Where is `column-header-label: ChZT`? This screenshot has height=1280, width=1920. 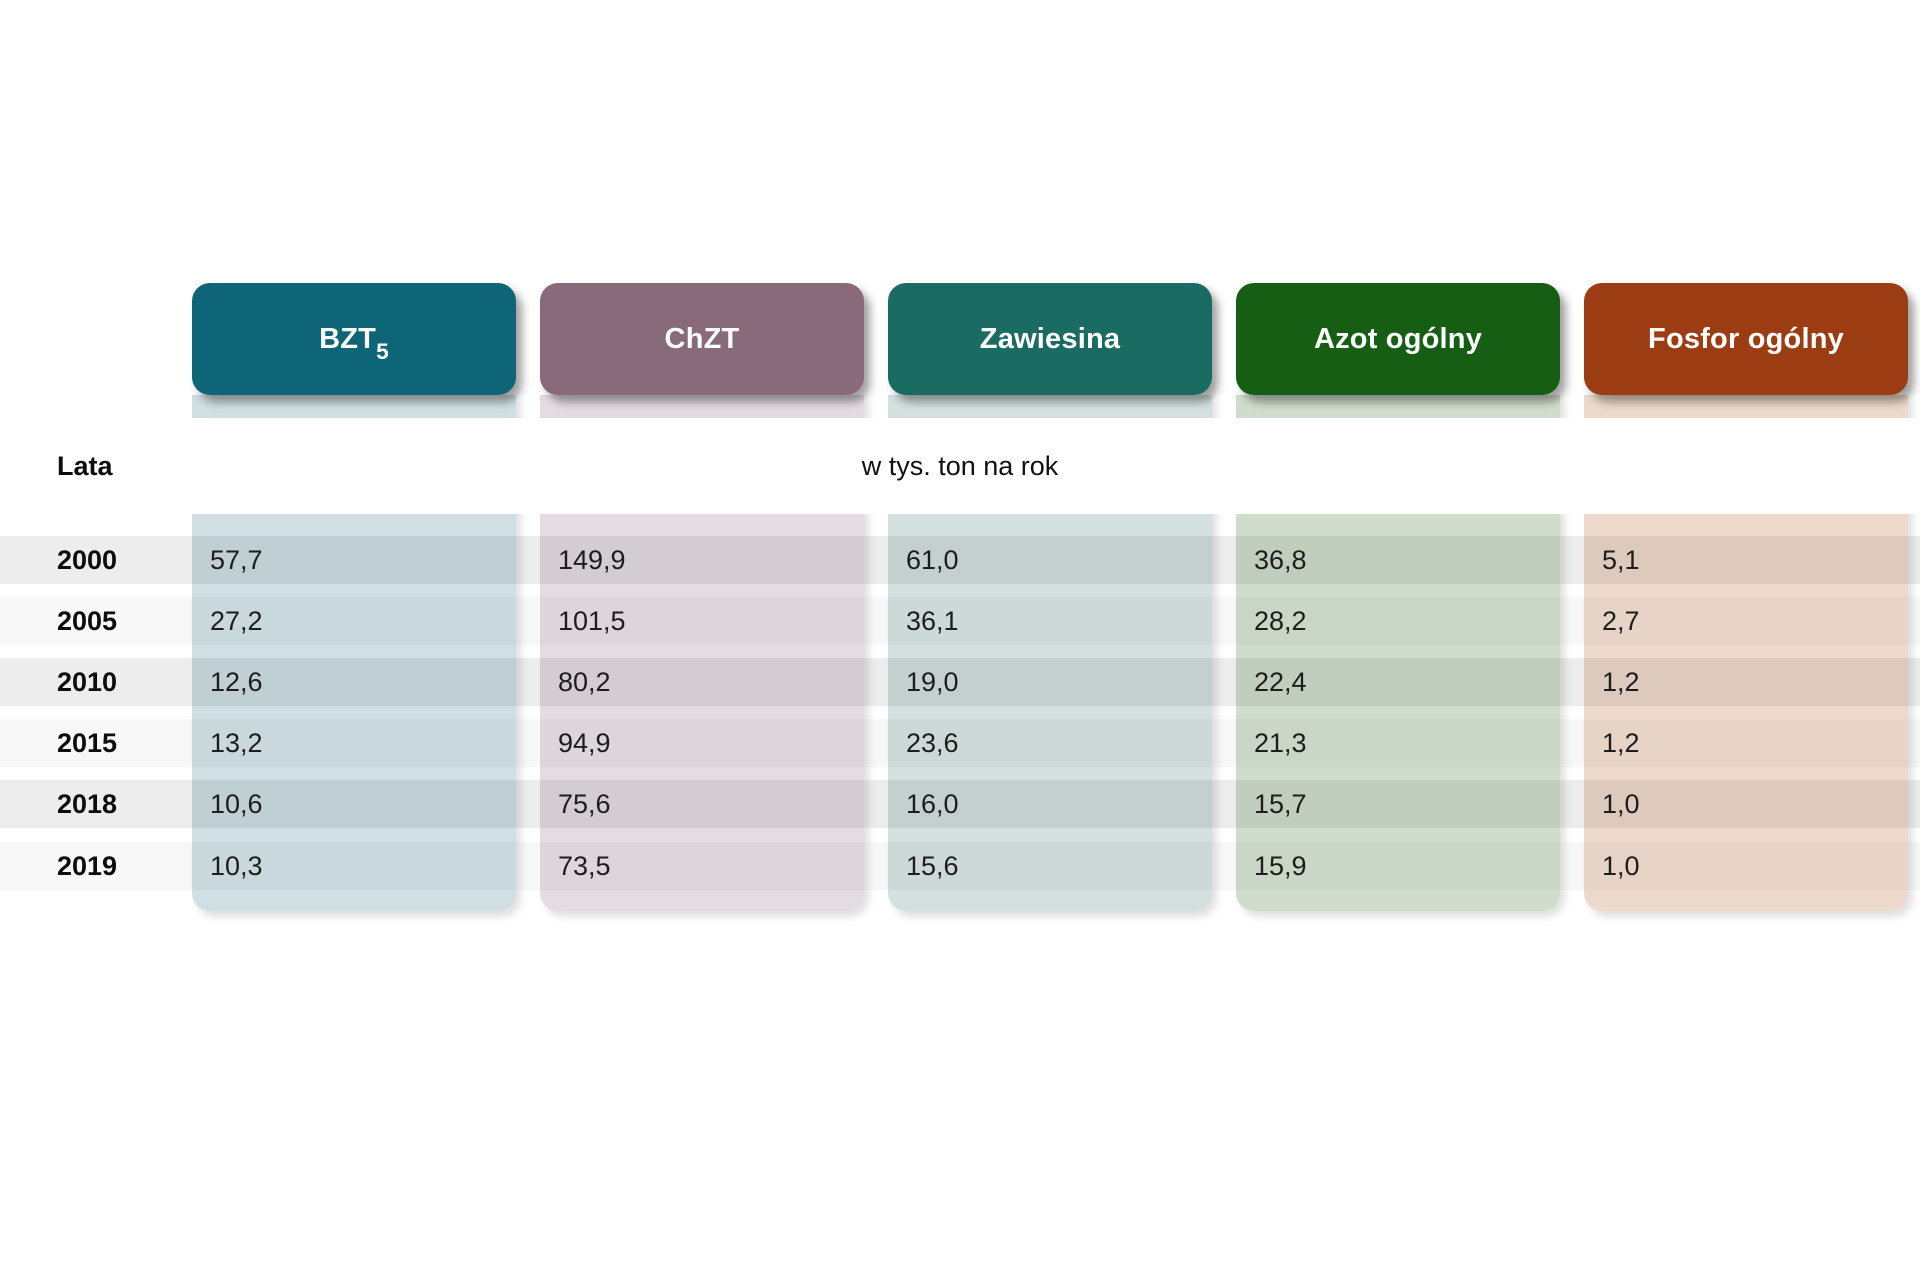
column-header-label: ChZT is located at coordinates (702, 338).